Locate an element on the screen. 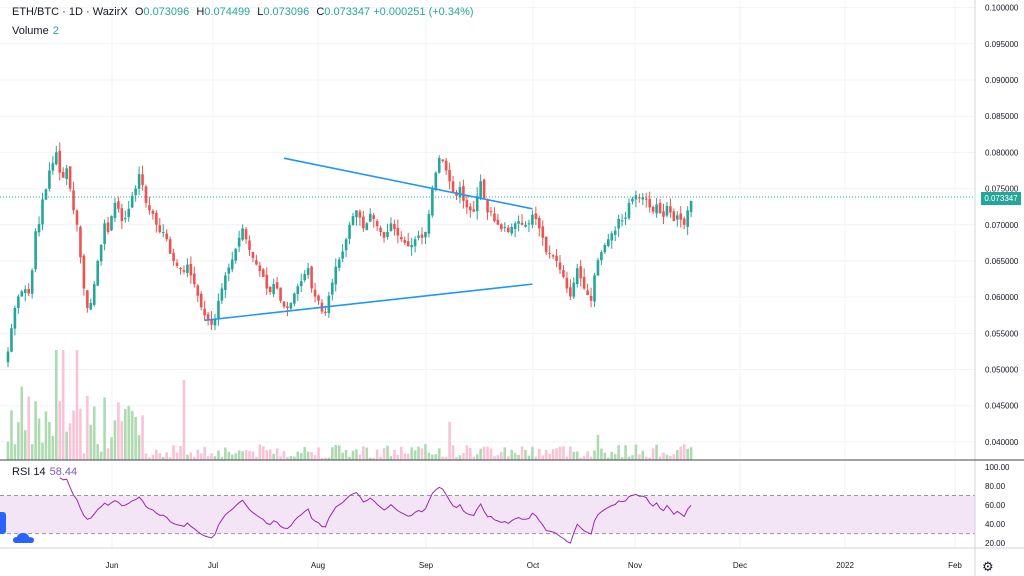 This screenshot has height=576, width=1024. price-tick-label: 0.055000 is located at coordinates (1002, 333).